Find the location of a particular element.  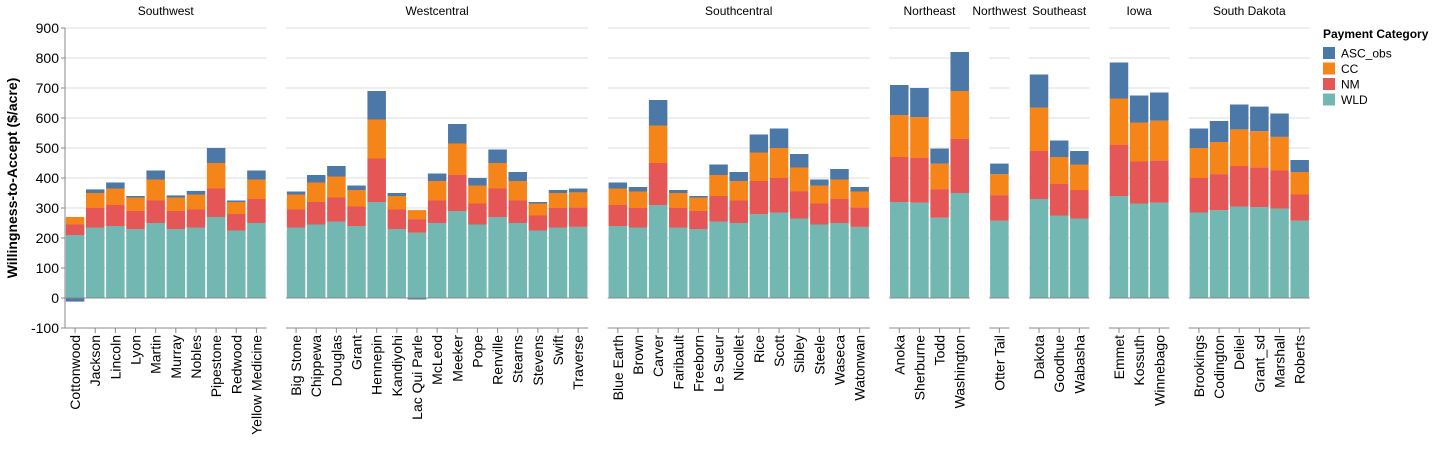

legend-title: Payment Category is located at coordinates (1376, 34).